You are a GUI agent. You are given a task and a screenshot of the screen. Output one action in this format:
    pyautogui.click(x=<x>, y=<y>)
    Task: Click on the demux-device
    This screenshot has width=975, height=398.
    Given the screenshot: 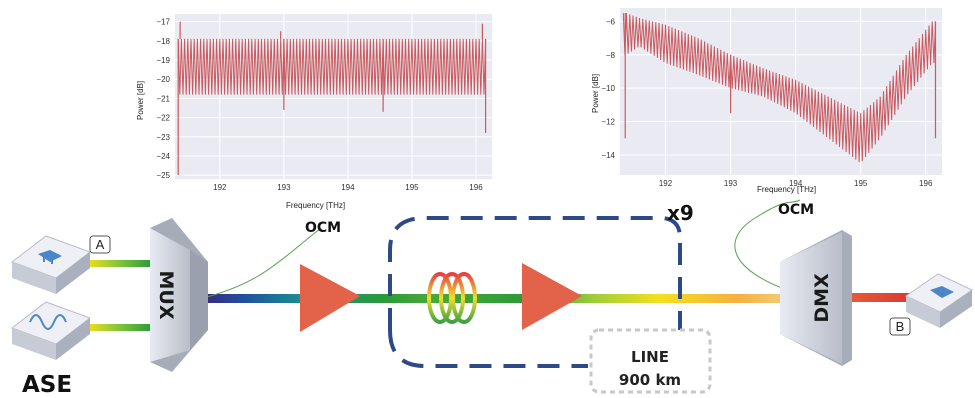 What is the action you would take?
    pyautogui.click(x=816, y=298)
    